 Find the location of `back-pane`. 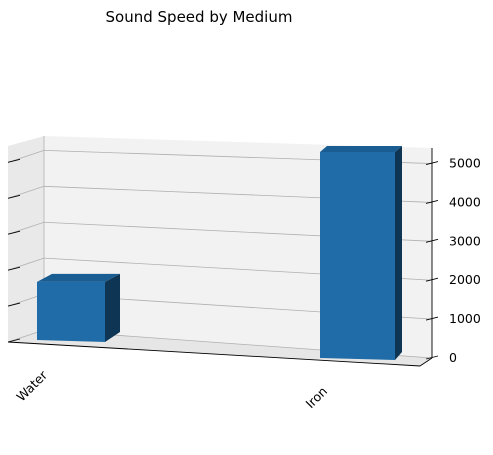

back-pane is located at coordinates (26, 239).